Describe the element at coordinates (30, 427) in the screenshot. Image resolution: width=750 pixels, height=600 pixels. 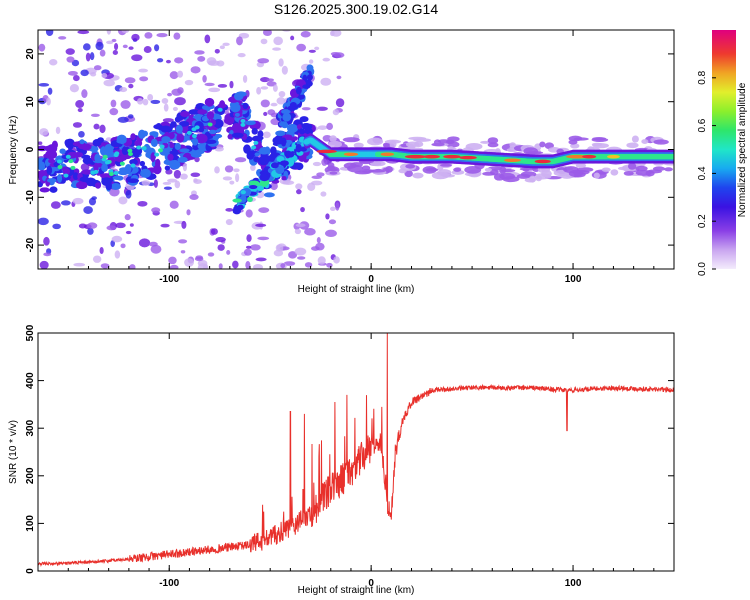
I see `y-tick-label: 300` at that location.